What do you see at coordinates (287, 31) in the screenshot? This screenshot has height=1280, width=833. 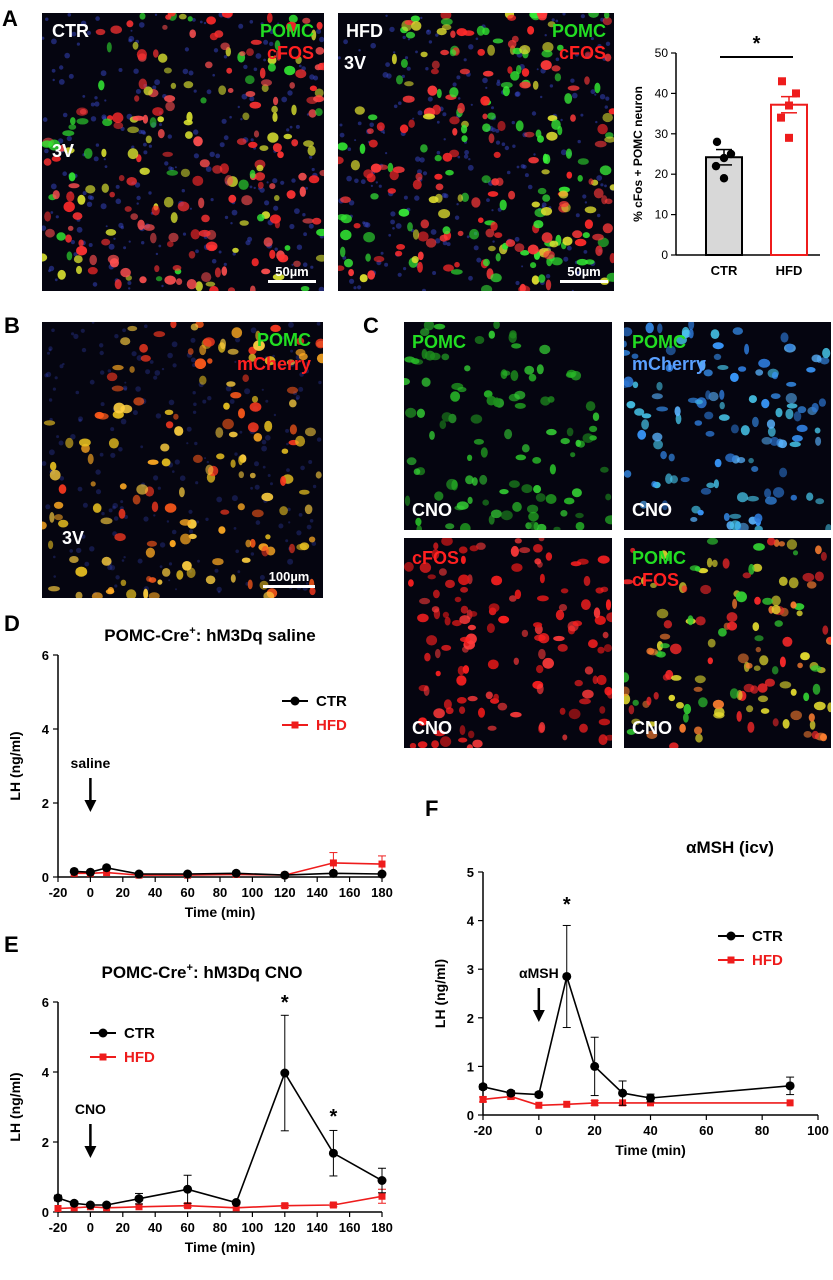 I see `micrograph-channel-pomc: POMC` at bounding box center [287, 31].